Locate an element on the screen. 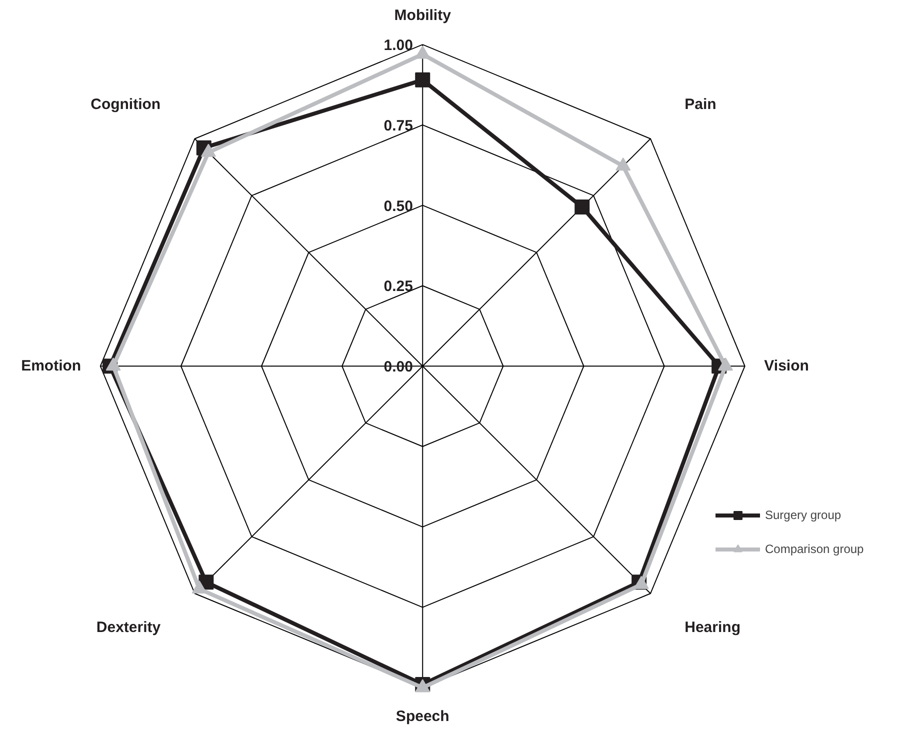  y-tick-label: 1.00 is located at coordinates (398, 45).